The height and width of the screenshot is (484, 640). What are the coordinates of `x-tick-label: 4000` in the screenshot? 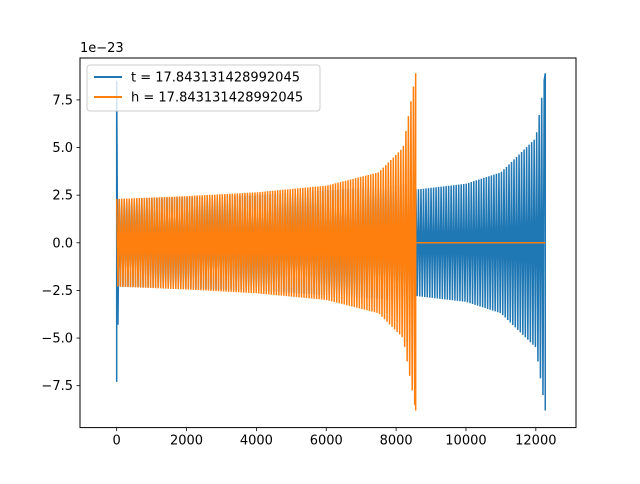 It's located at (256, 441).